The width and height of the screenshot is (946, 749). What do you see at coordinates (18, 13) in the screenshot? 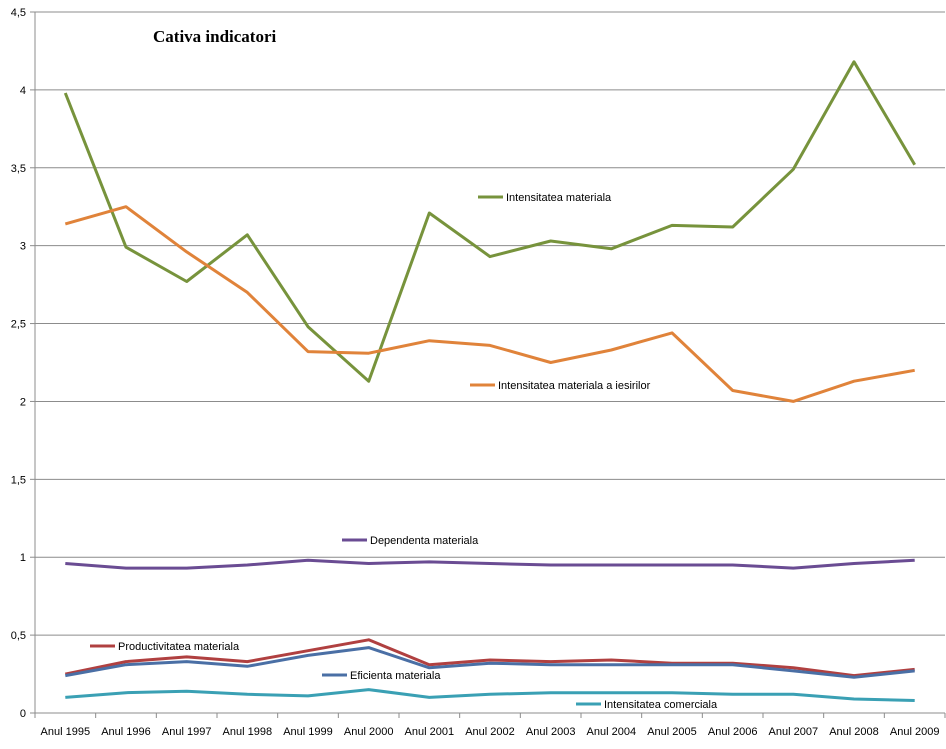
I see `y-tick-label: 4,5` at bounding box center [18, 13].